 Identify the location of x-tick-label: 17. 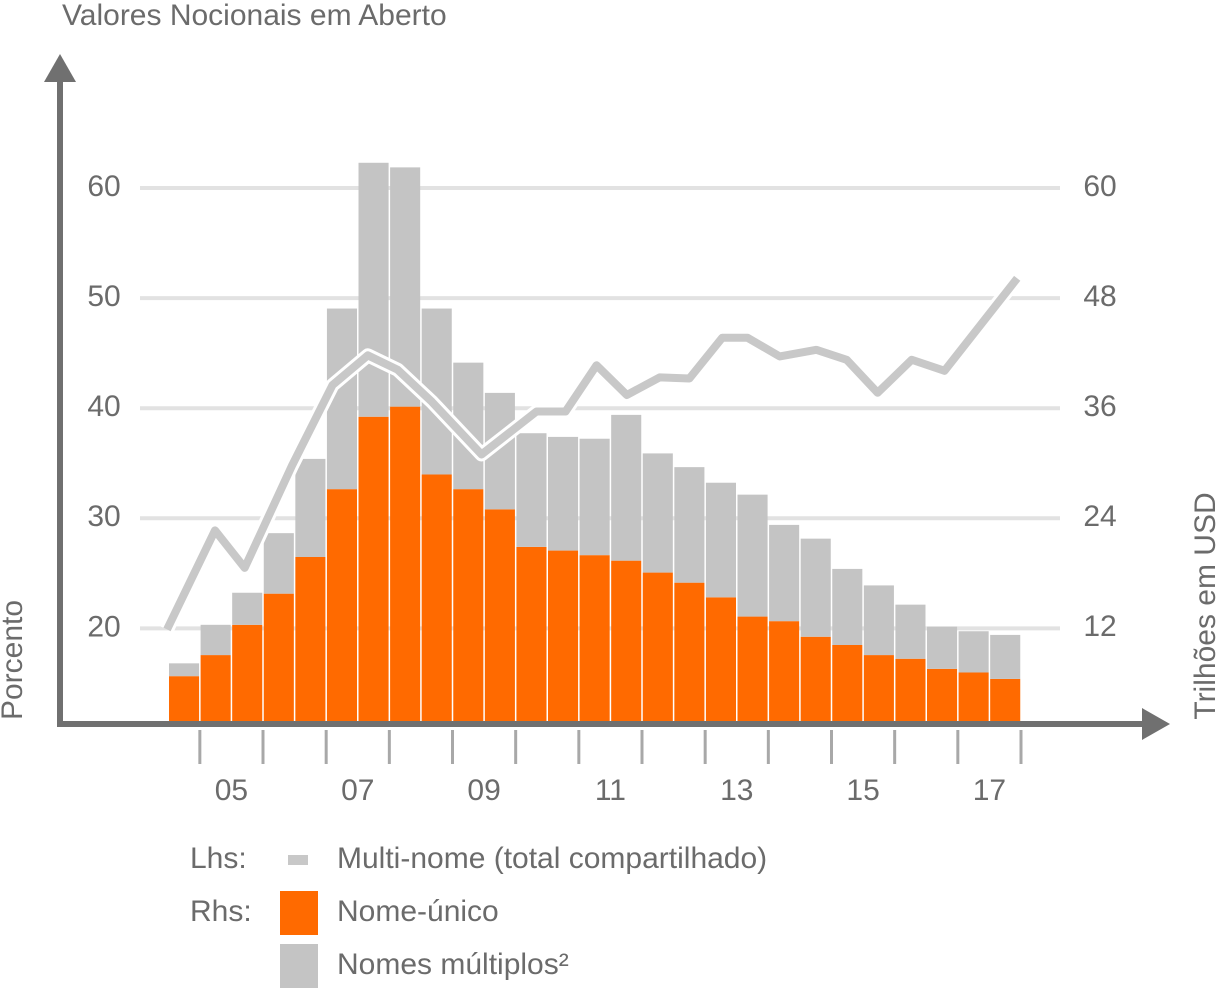
(989, 790).